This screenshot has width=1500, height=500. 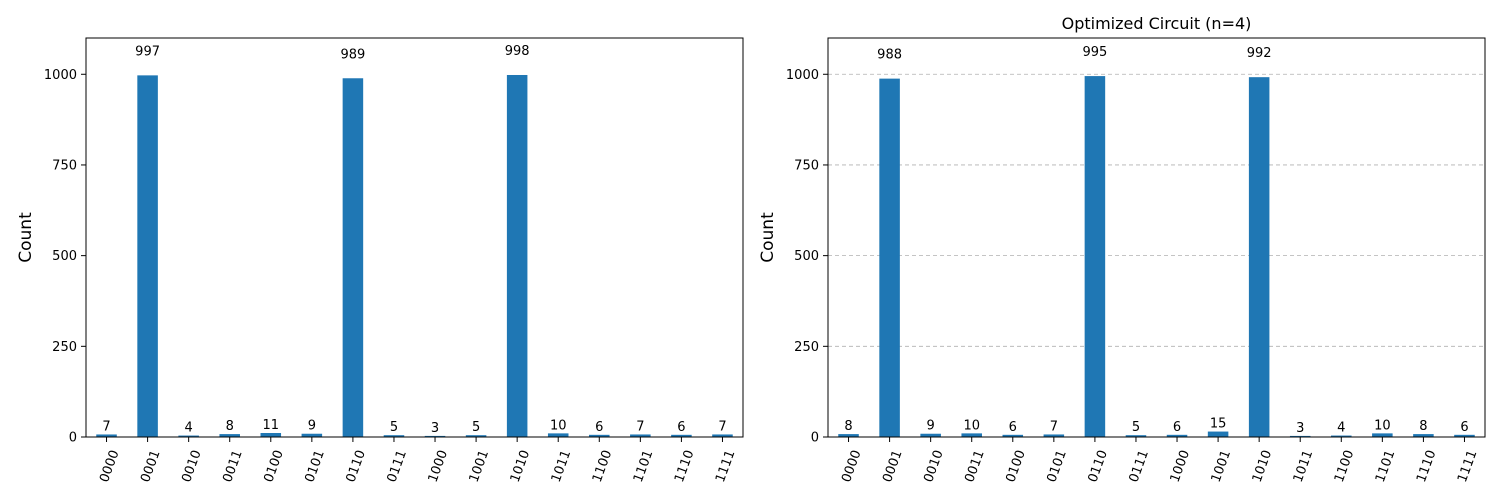 I want to click on data-label: 11, so click(x=271, y=425).